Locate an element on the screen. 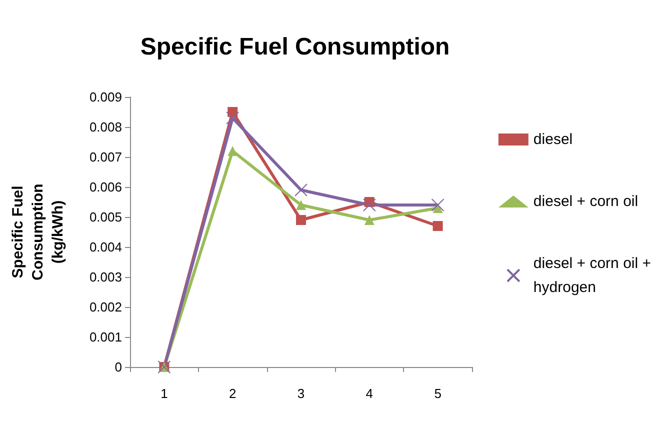 The height and width of the screenshot is (427, 661). x-tick-label: 1 is located at coordinates (164, 393).